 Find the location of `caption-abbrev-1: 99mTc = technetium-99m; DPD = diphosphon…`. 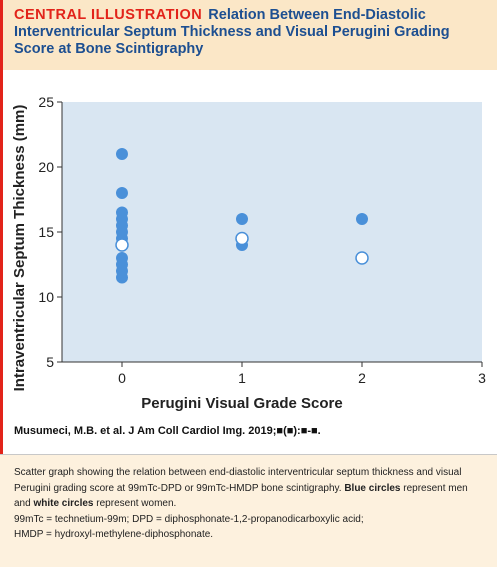

caption-abbrev-1: 99mTc = technetium-99m; DPD = diphosphon… is located at coordinates (189, 519).